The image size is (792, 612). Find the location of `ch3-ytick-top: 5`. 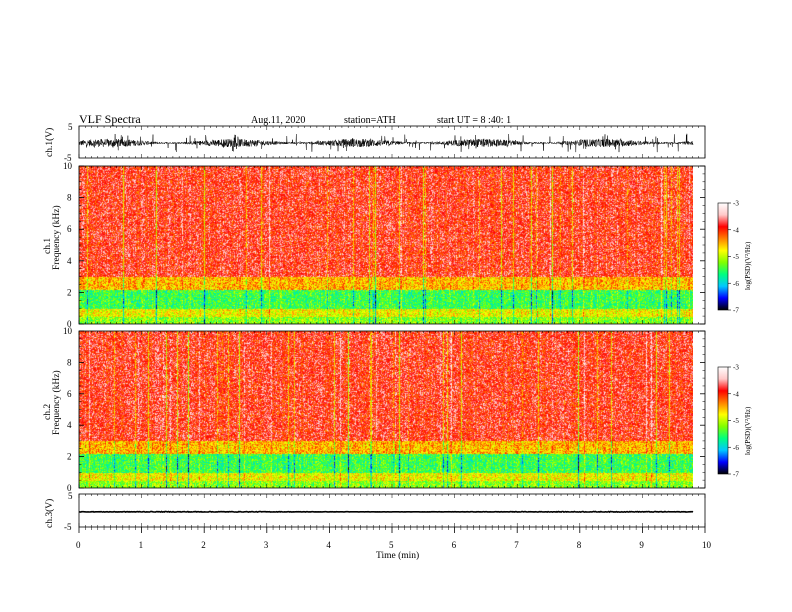

ch3-ytick-top: 5 is located at coordinates (70, 496).